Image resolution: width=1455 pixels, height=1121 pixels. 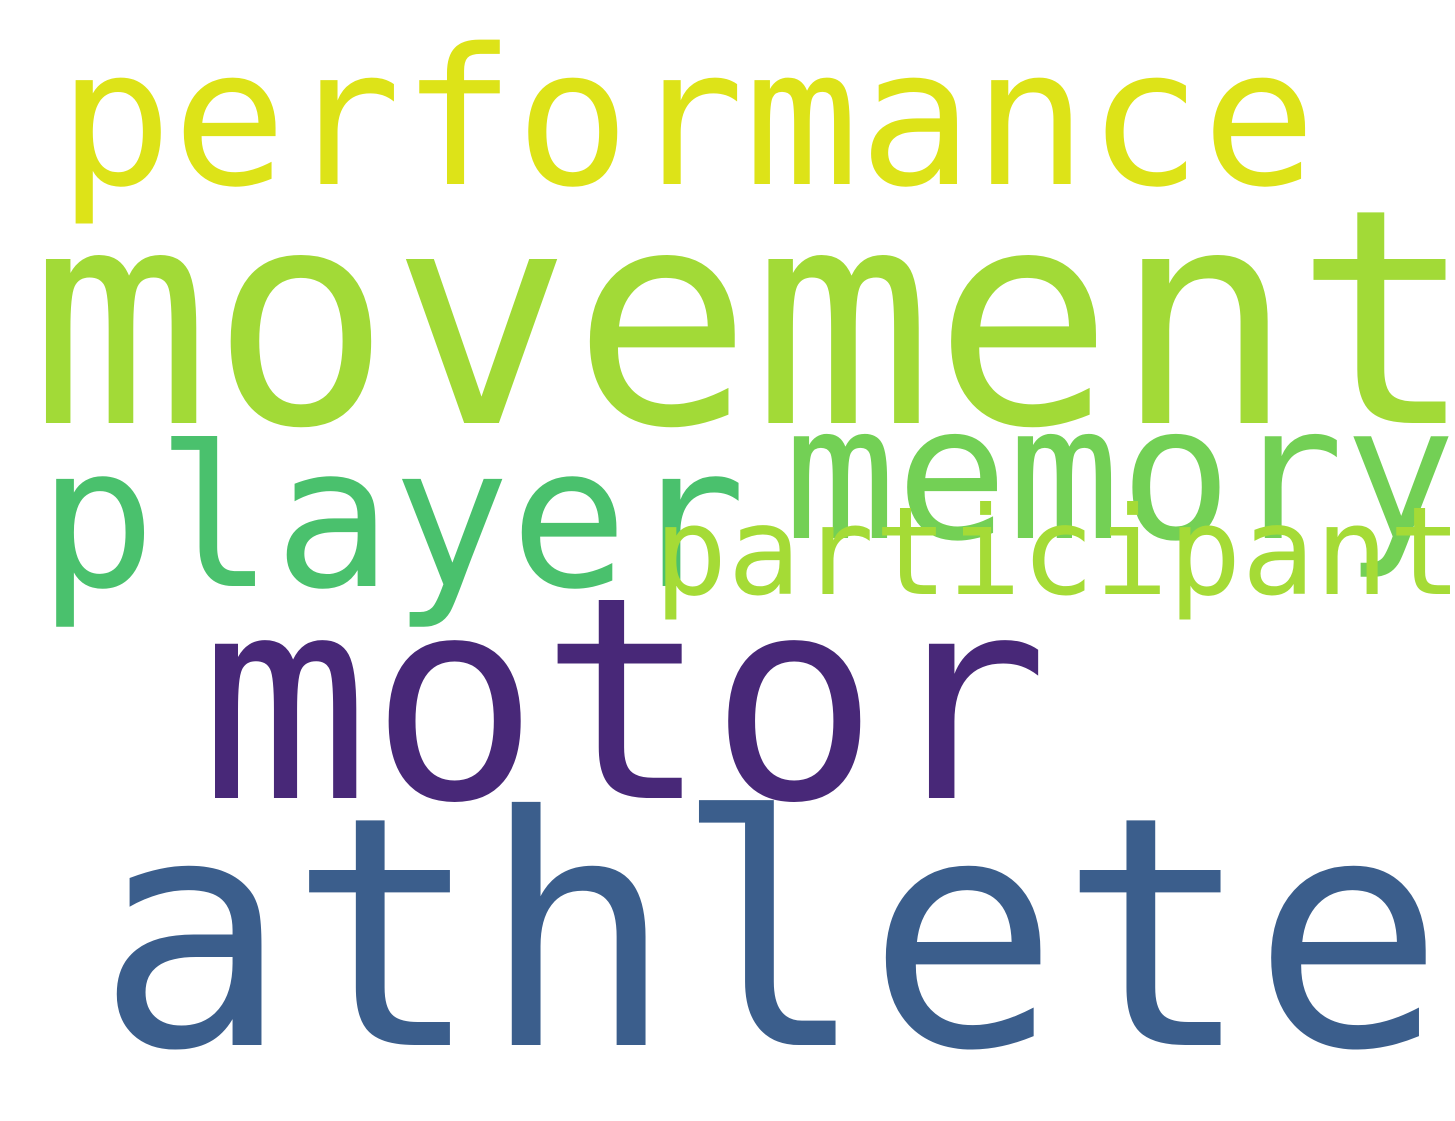 I want to click on word-player: player, so click(x=392, y=519).